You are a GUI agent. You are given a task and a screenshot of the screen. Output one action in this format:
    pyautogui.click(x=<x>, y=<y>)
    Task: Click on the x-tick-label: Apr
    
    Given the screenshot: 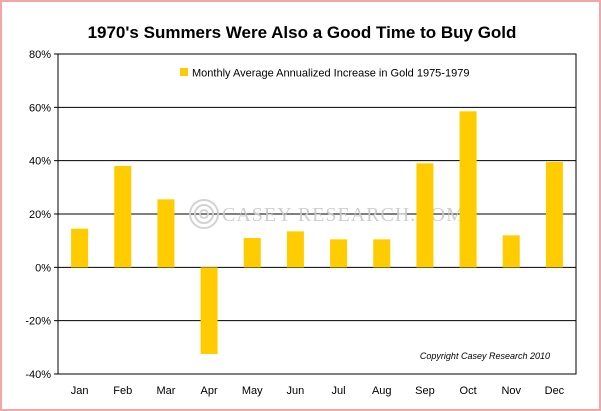 What is the action you would take?
    pyautogui.click(x=209, y=391)
    